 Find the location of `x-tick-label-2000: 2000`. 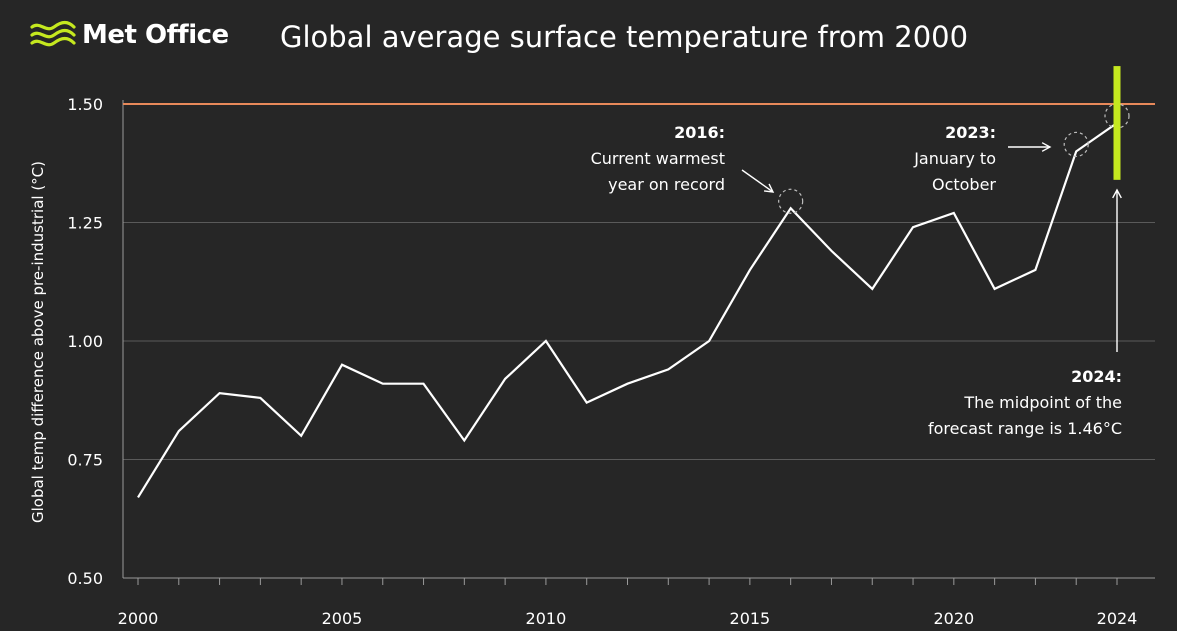

x-tick-label-2000: 2000 is located at coordinates (138, 618).